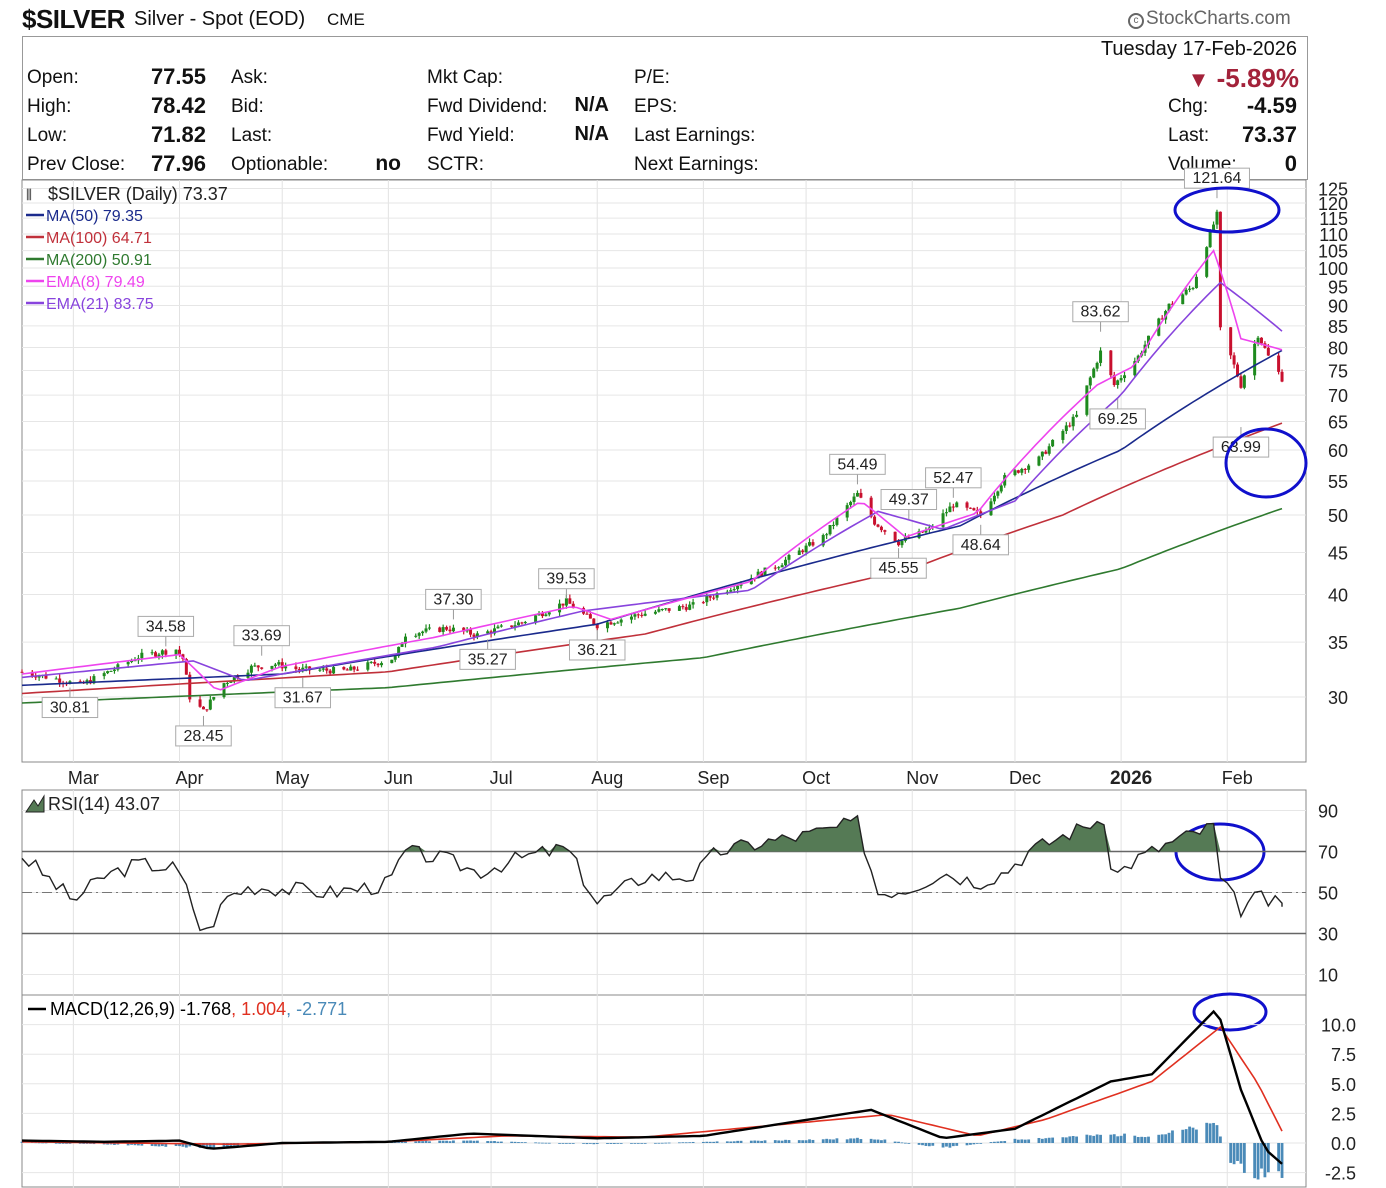 The height and width of the screenshot is (1188, 1386). Describe the element at coordinates (247, 106) in the screenshot. I see `bid-label: Bid:` at that location.